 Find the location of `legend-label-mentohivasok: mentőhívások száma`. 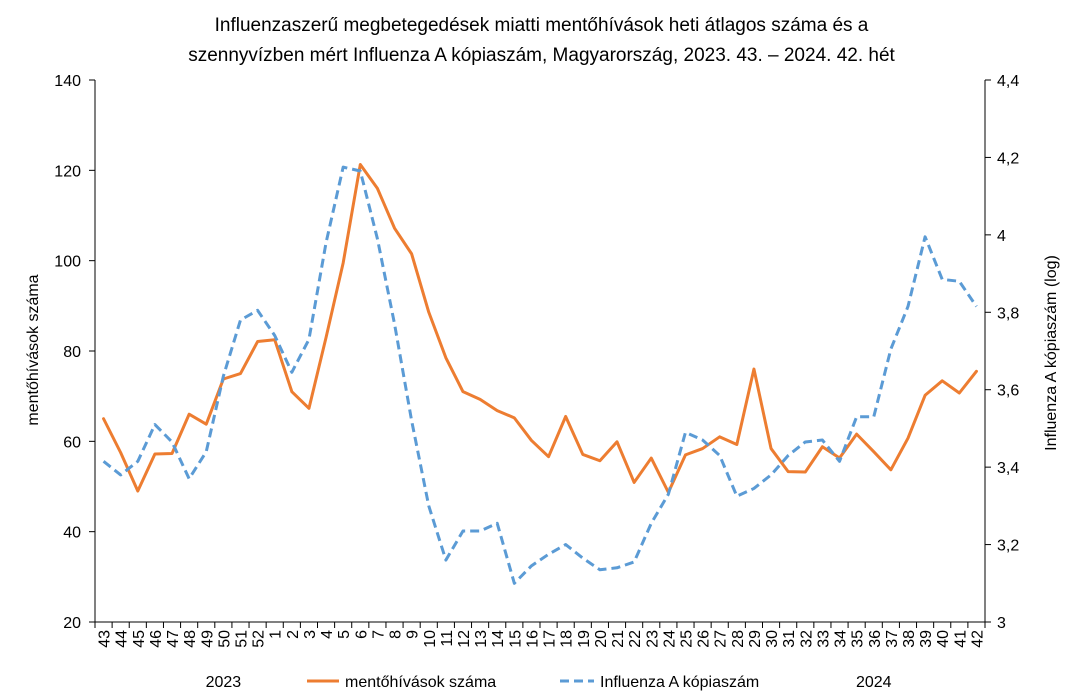

legend-label-mentohivasok: mentőhívások száma is located at coordinates (420, 682).